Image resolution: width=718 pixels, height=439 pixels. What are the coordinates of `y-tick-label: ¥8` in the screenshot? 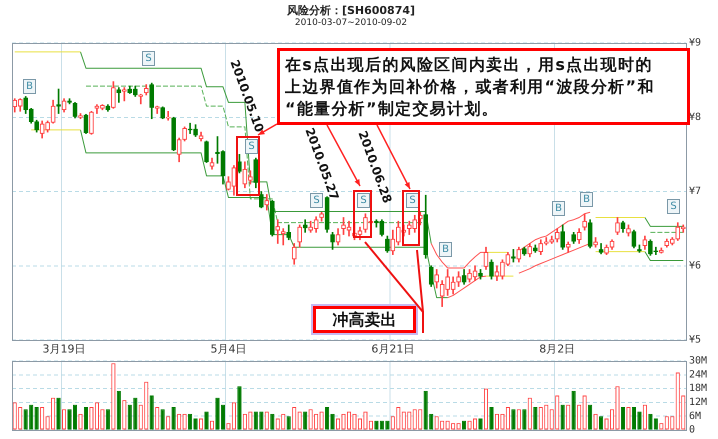 It's located at (695, 117).